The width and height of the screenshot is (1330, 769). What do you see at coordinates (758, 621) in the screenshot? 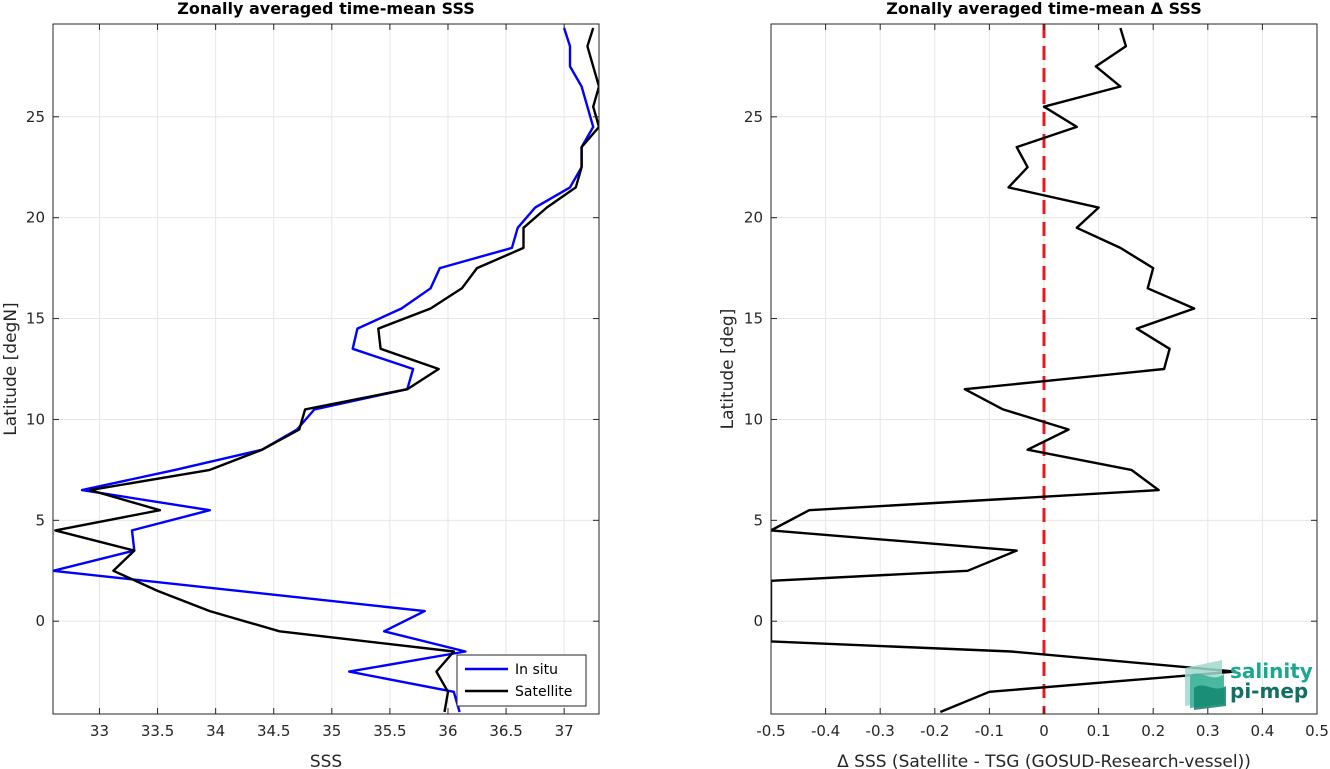
I see `delta-sss-chart-ytick-label: 0` at bounding box center [758, 621].